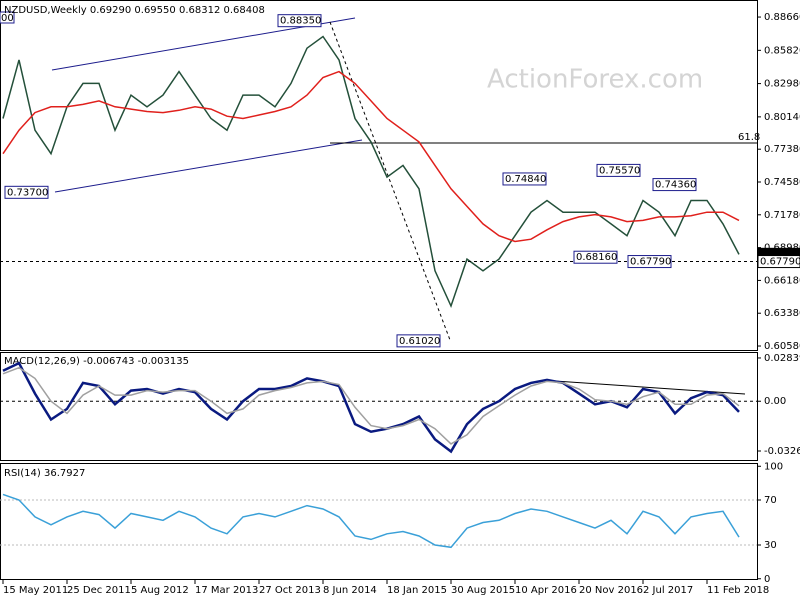  I want to click on annotation-label: 0.75570, so click(619, 170).